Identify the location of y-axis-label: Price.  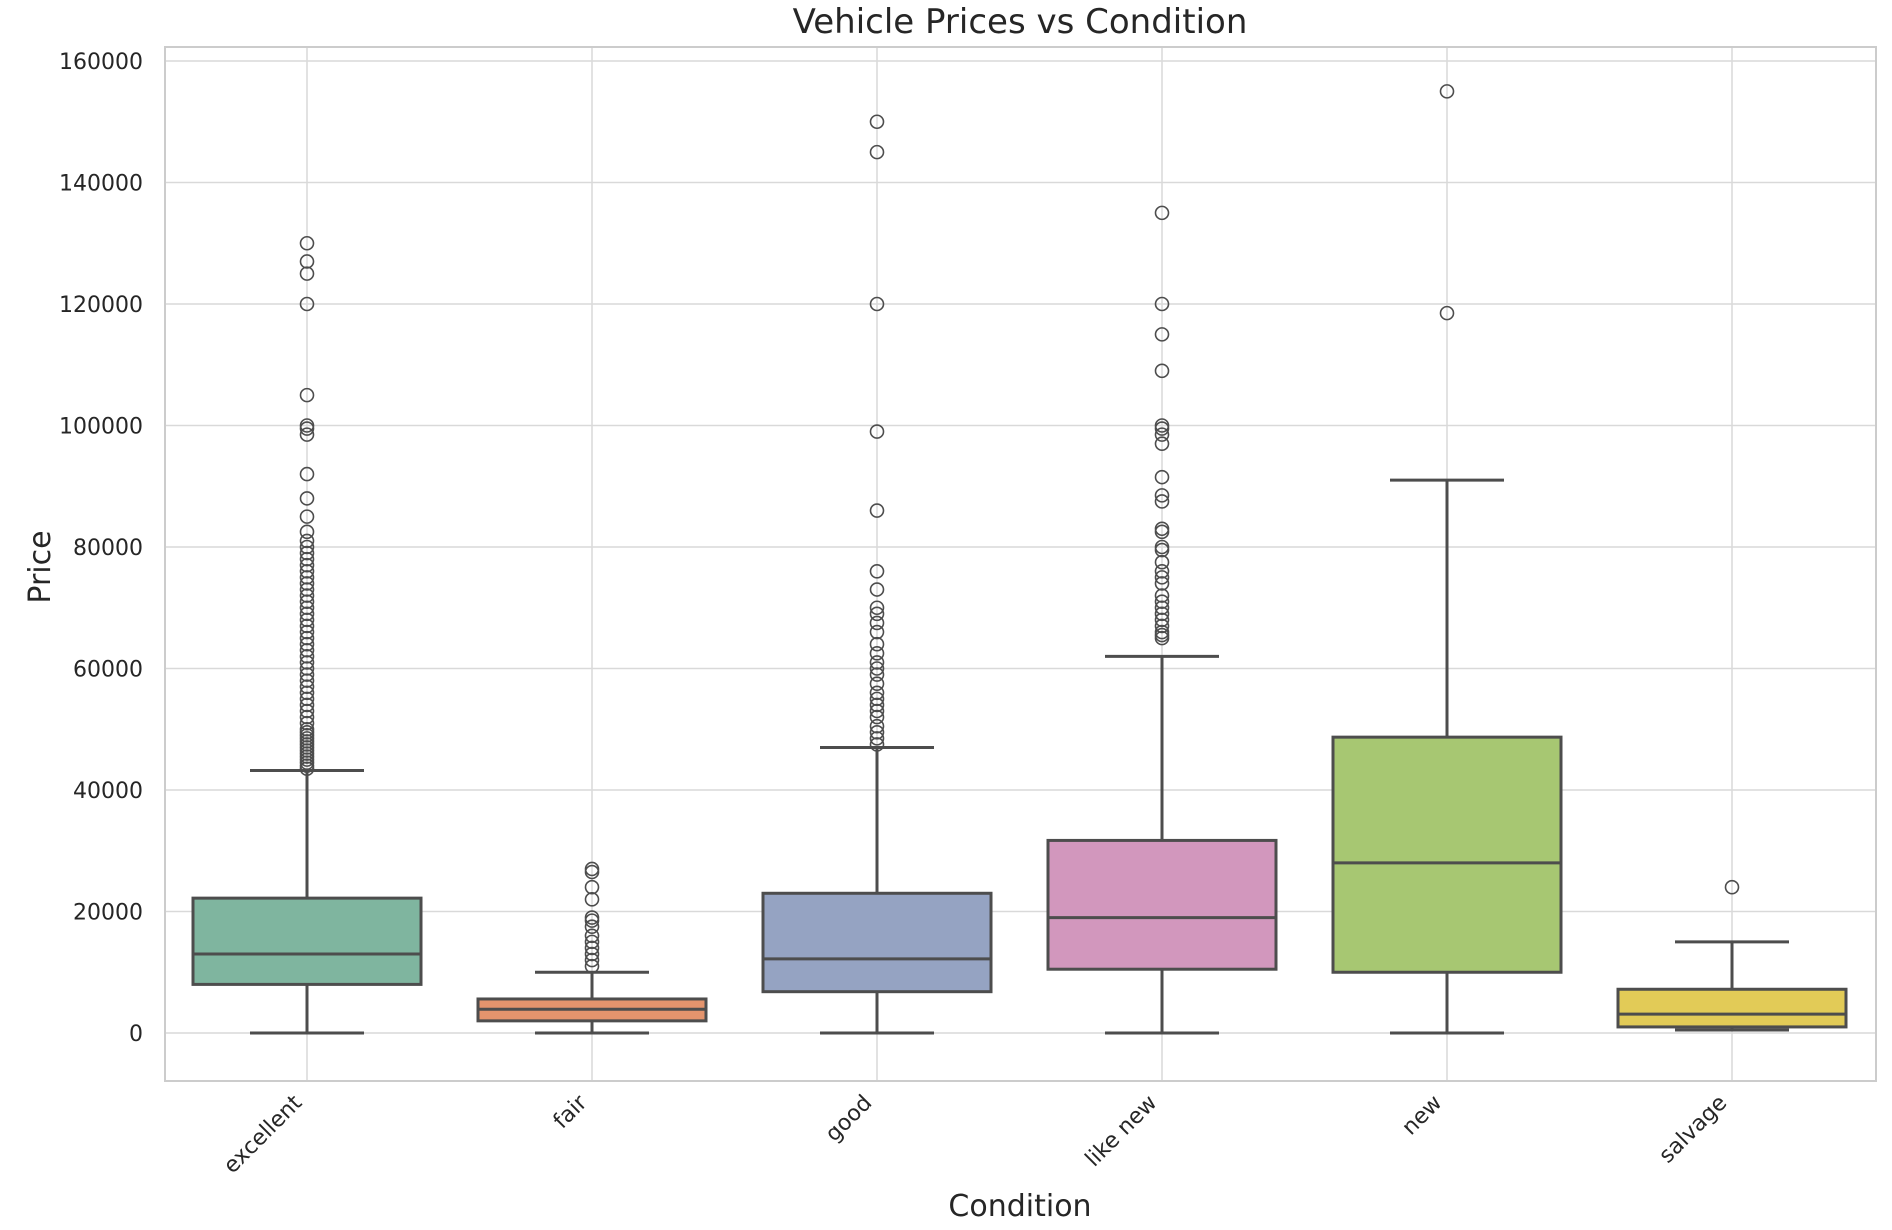
(40, 566).